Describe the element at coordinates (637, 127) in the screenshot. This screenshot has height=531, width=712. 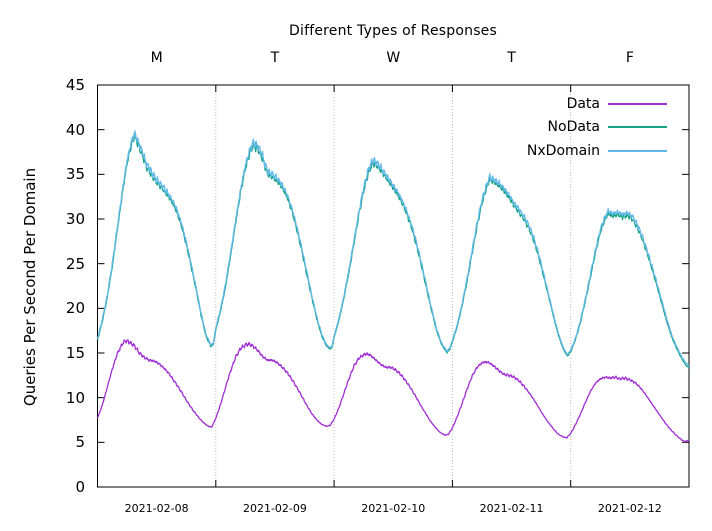
I see `legend-line-sample-nodata-icon` at that location.